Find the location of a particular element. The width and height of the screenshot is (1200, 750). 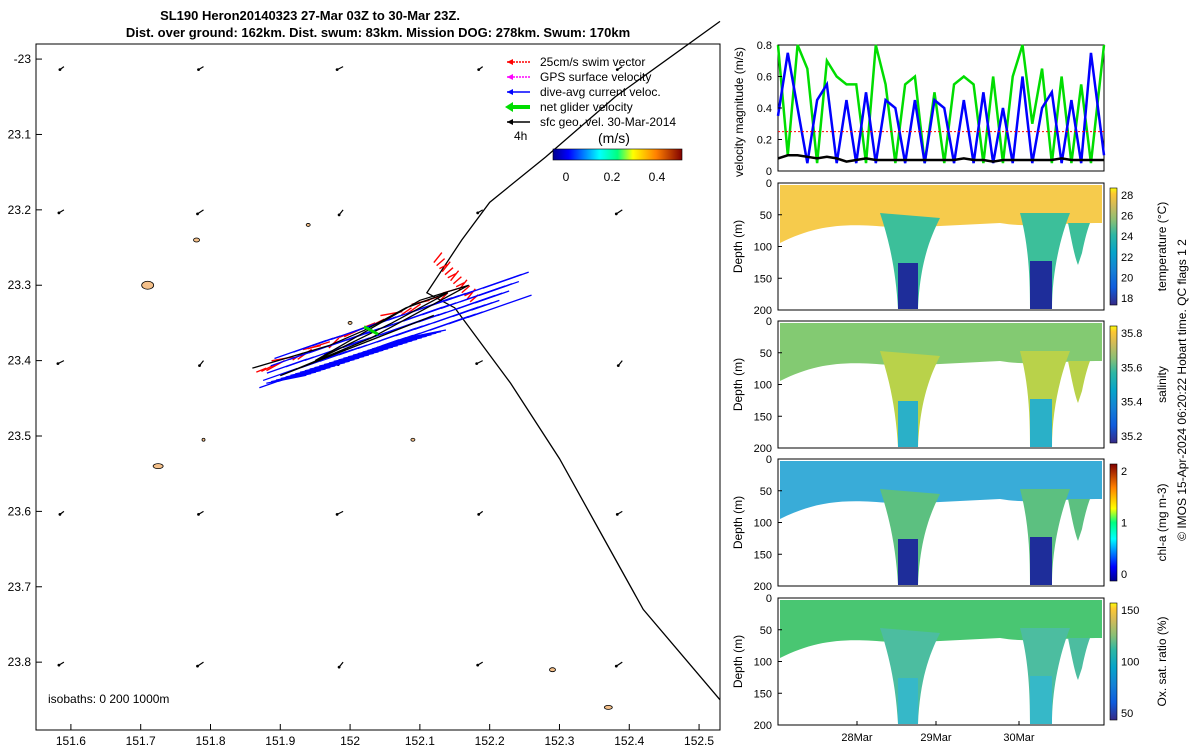

legend-current-label: dive-avg current veloc. is located at coordinates (600, 92).